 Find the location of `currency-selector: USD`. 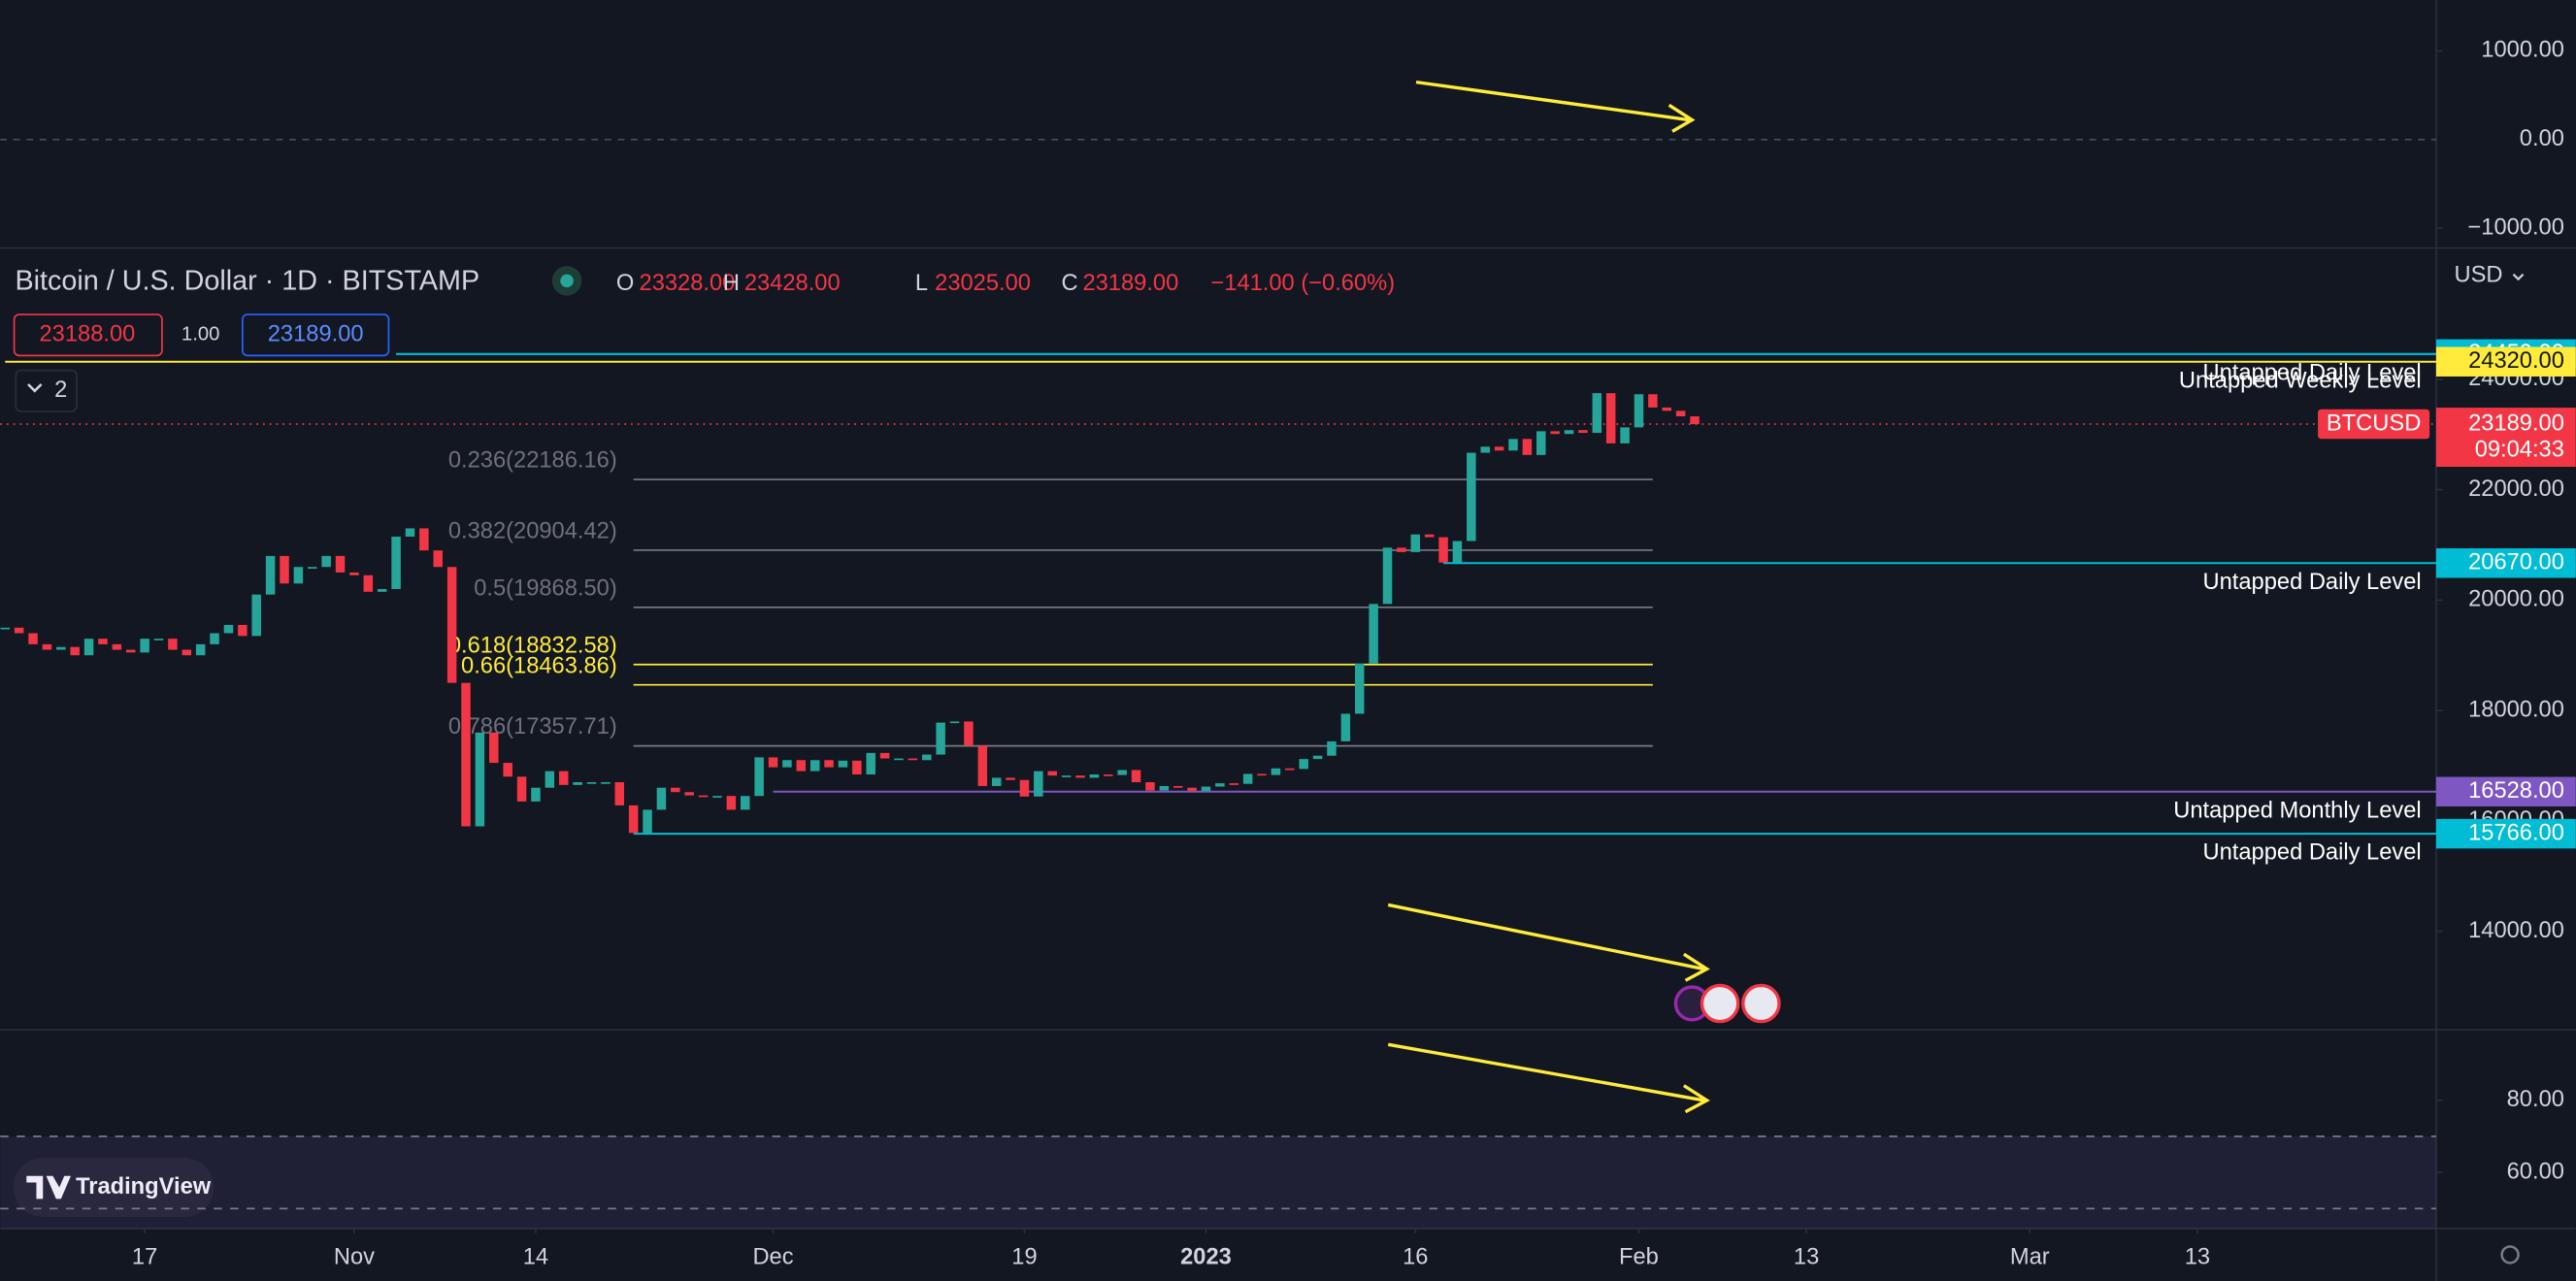

currency-selector: USD is located at coordinates (2479, 275).